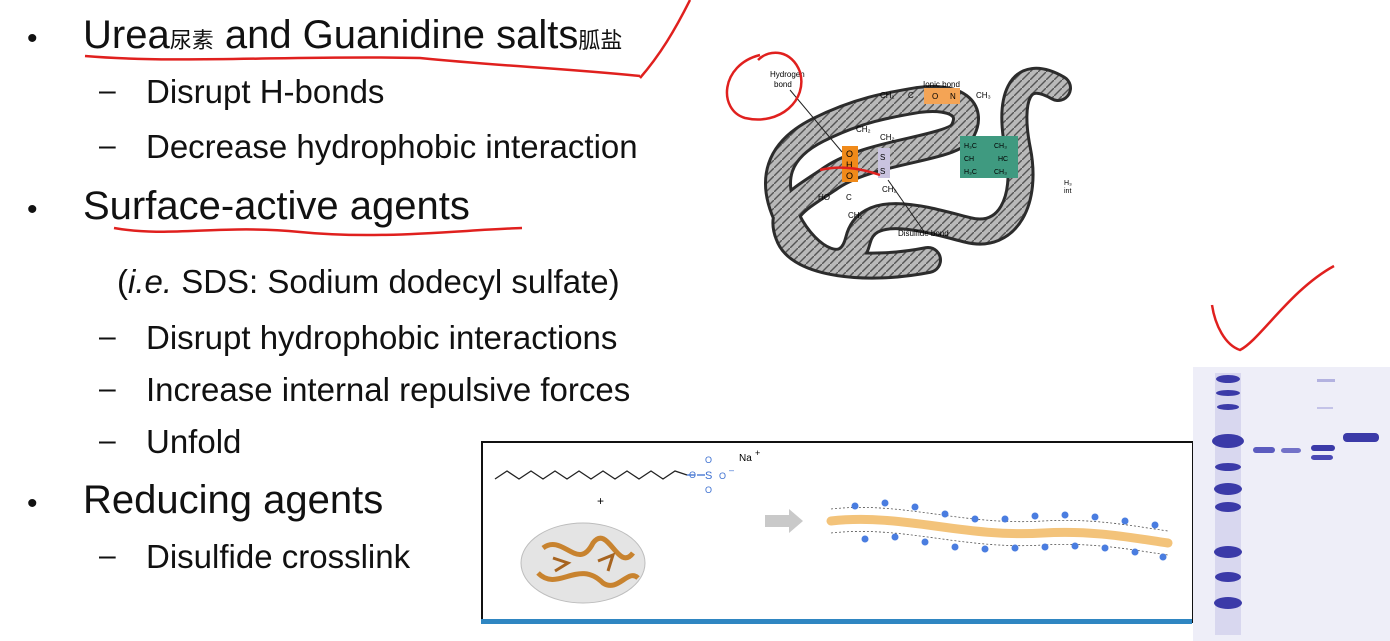  I want to click on sds-denaturation-figure: O S O O O – Na + +, so click(837, 532).